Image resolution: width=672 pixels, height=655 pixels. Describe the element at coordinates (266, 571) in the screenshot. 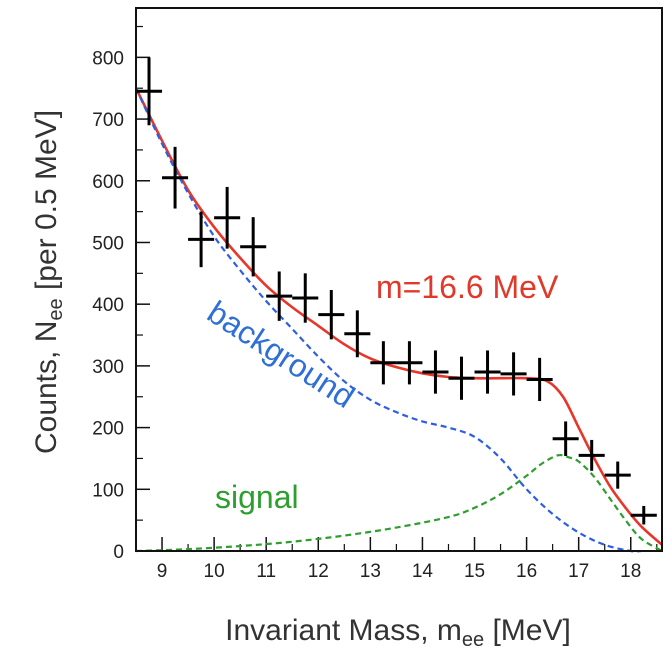

I see `x-tick-label: 11` at that location.